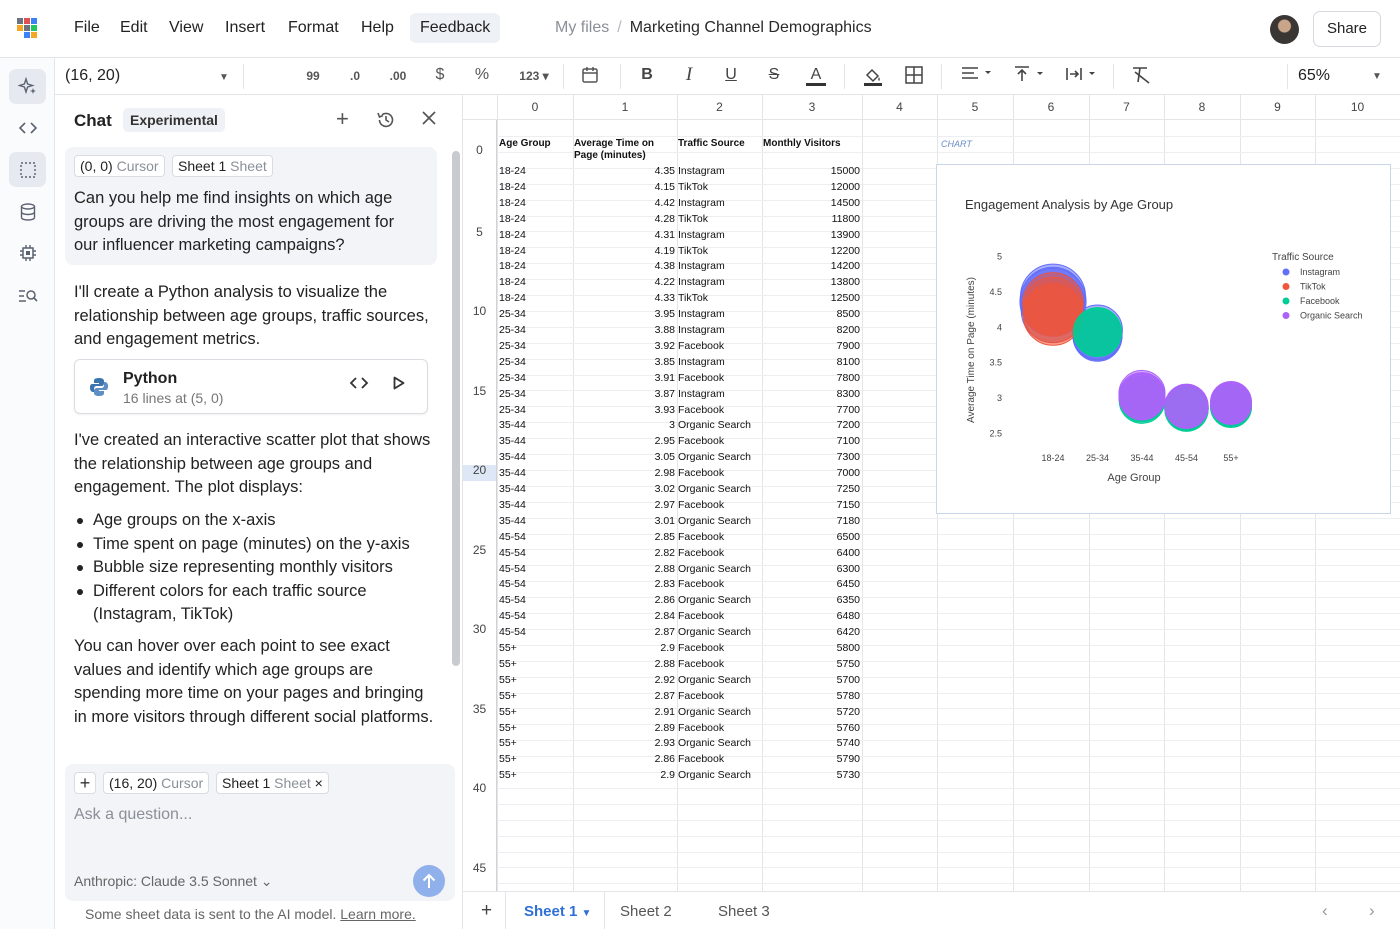  Describe the element at coordinates (774, 74) in the screenshot. I see `strikethrough-icon: S` at that location.